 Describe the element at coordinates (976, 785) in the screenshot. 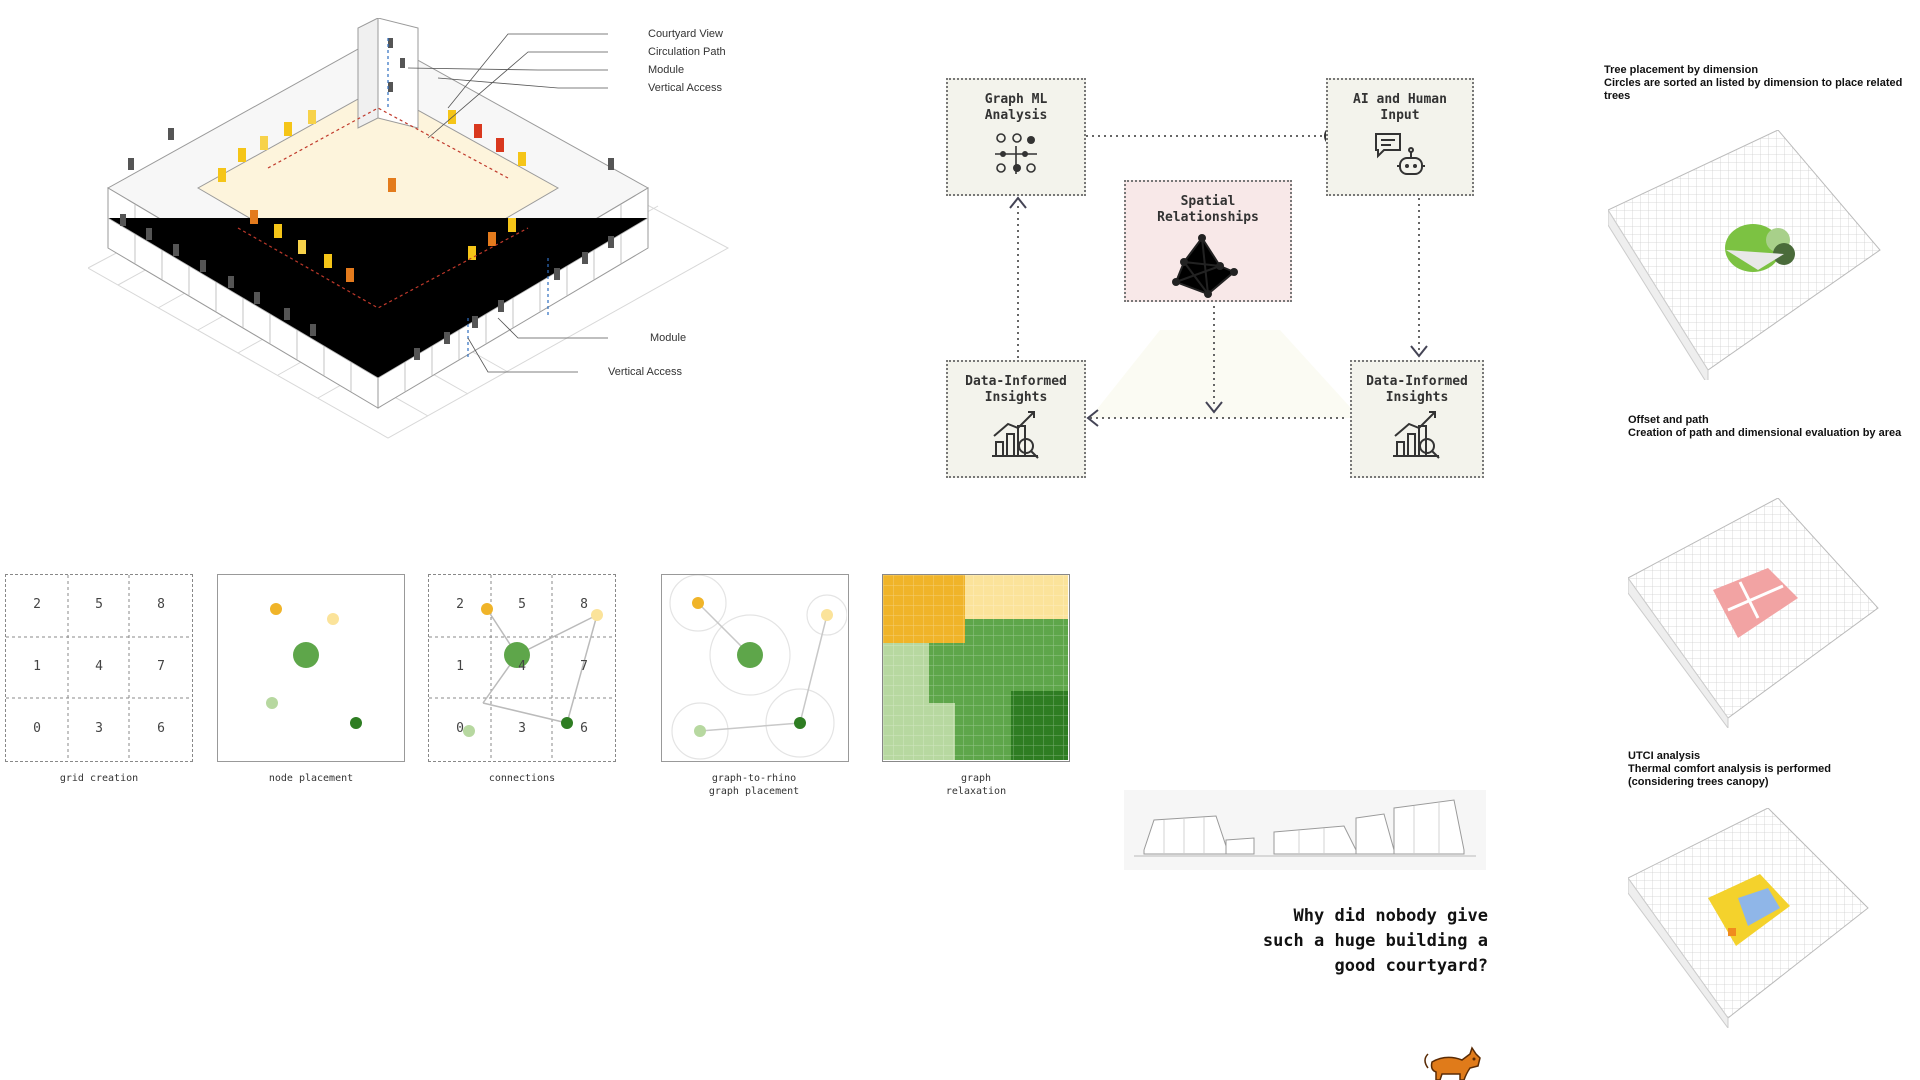

I see `graph-relaxation-label: graph relaxation` at that location.